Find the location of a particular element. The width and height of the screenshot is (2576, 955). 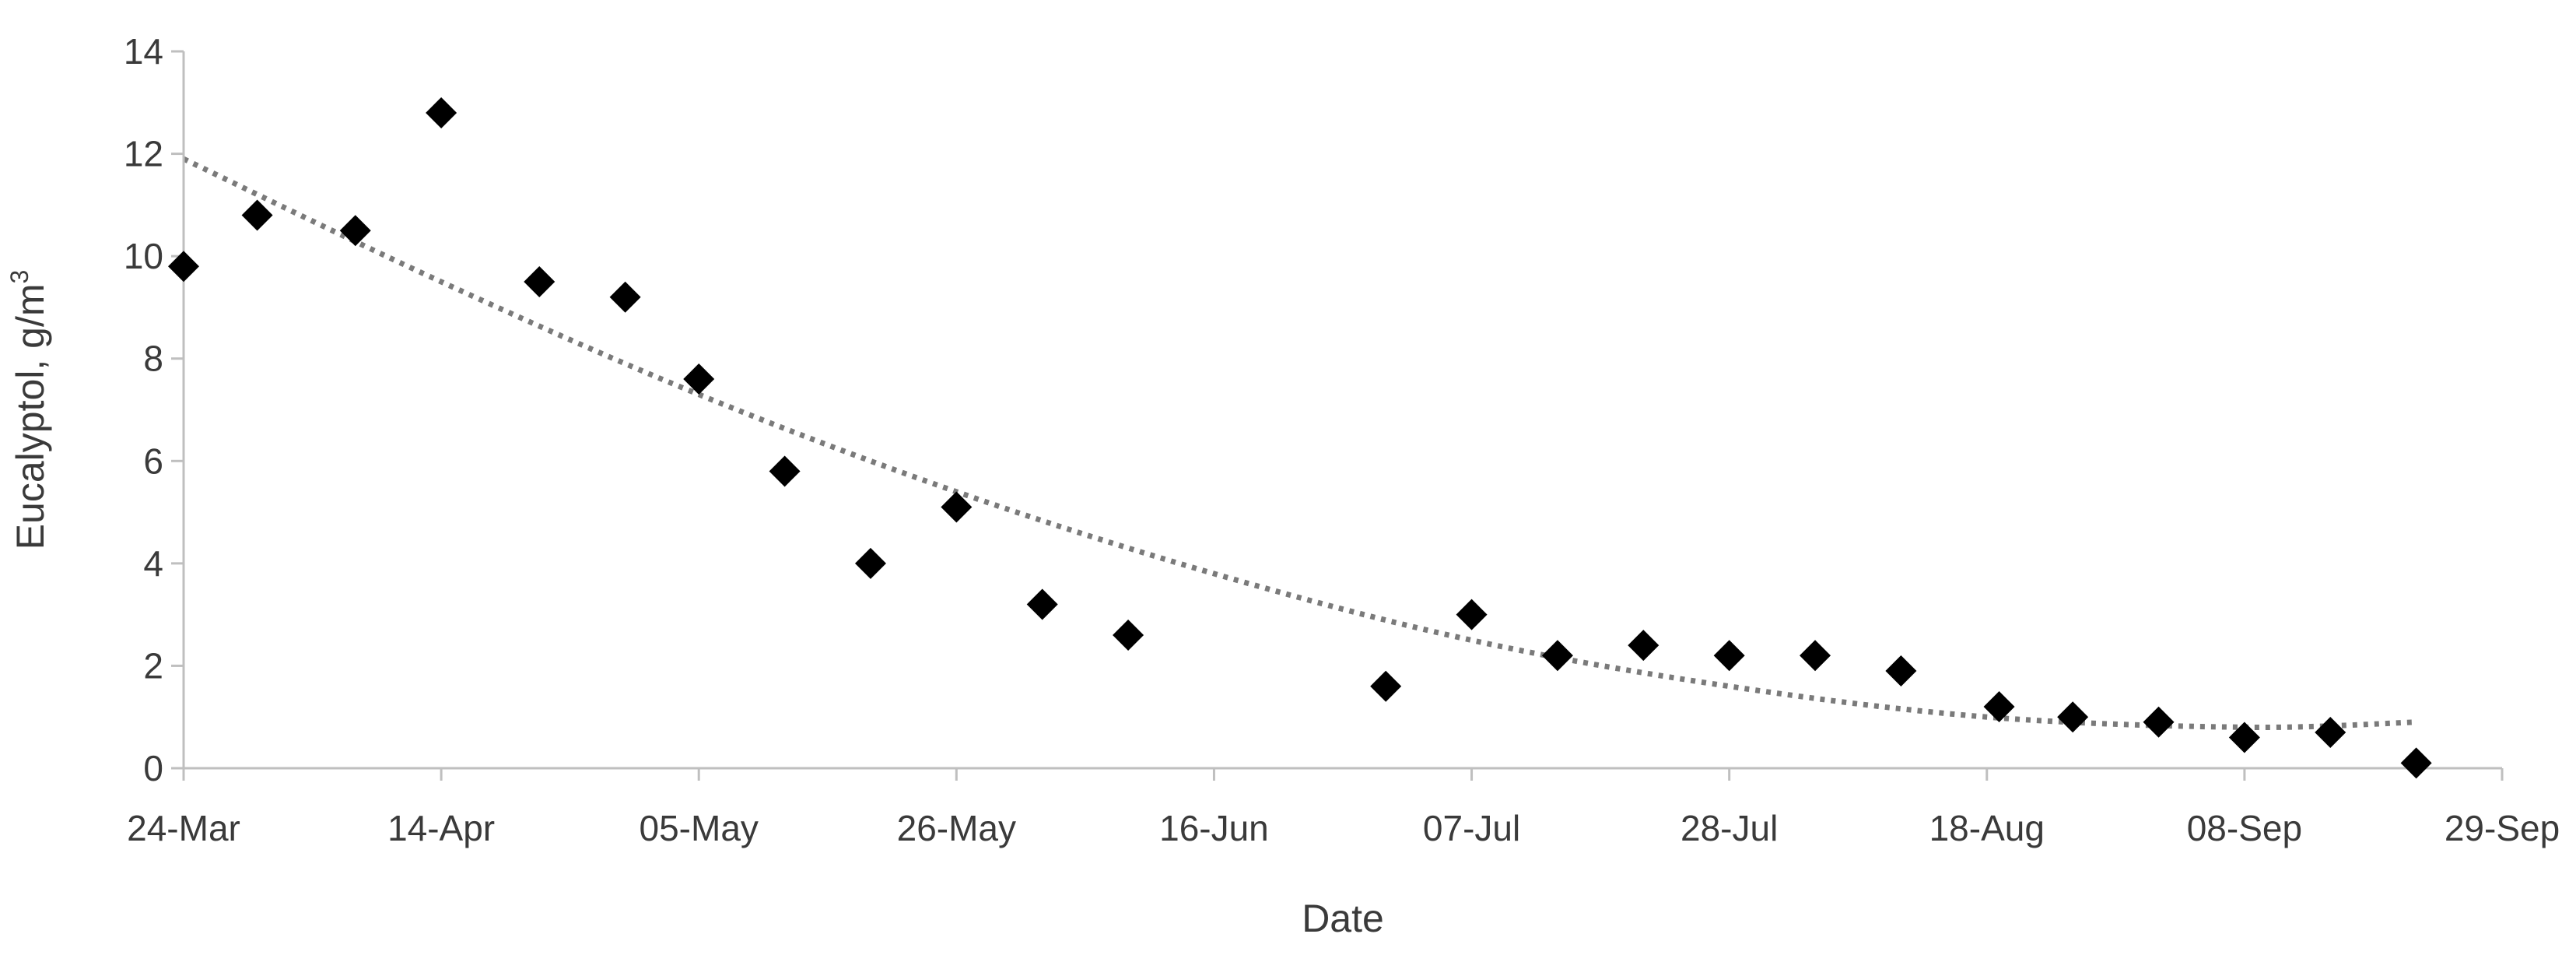

x-tick-label: 28-Jul is located at coordinates (1730, 828).